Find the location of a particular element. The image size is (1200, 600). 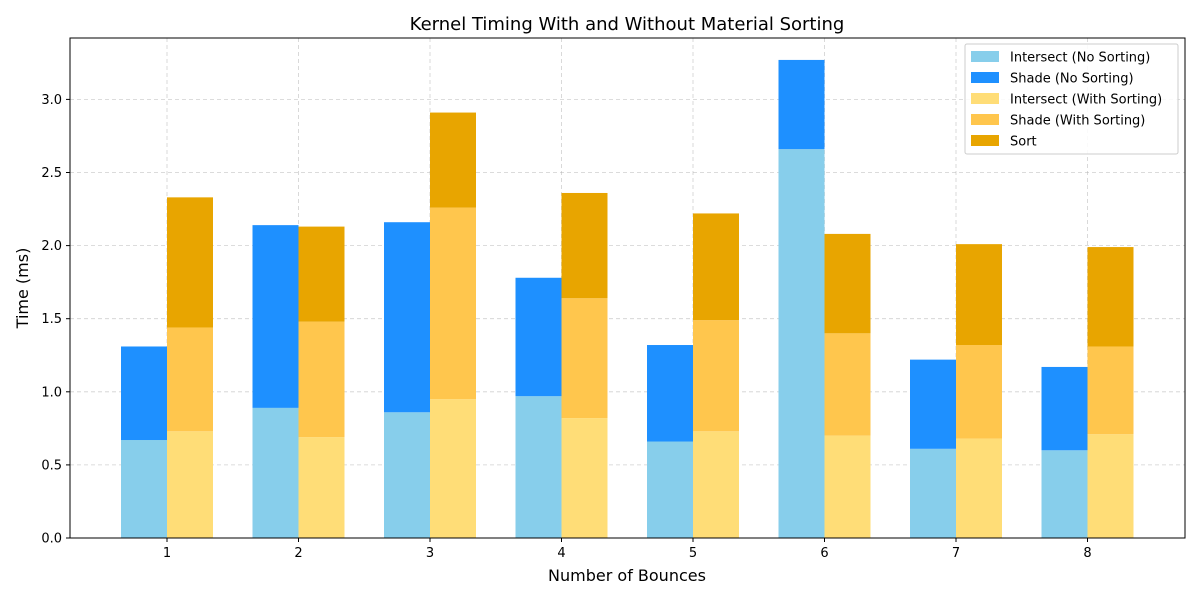

y-axis-label: Time (ms) is located at coordinates (22, 289).